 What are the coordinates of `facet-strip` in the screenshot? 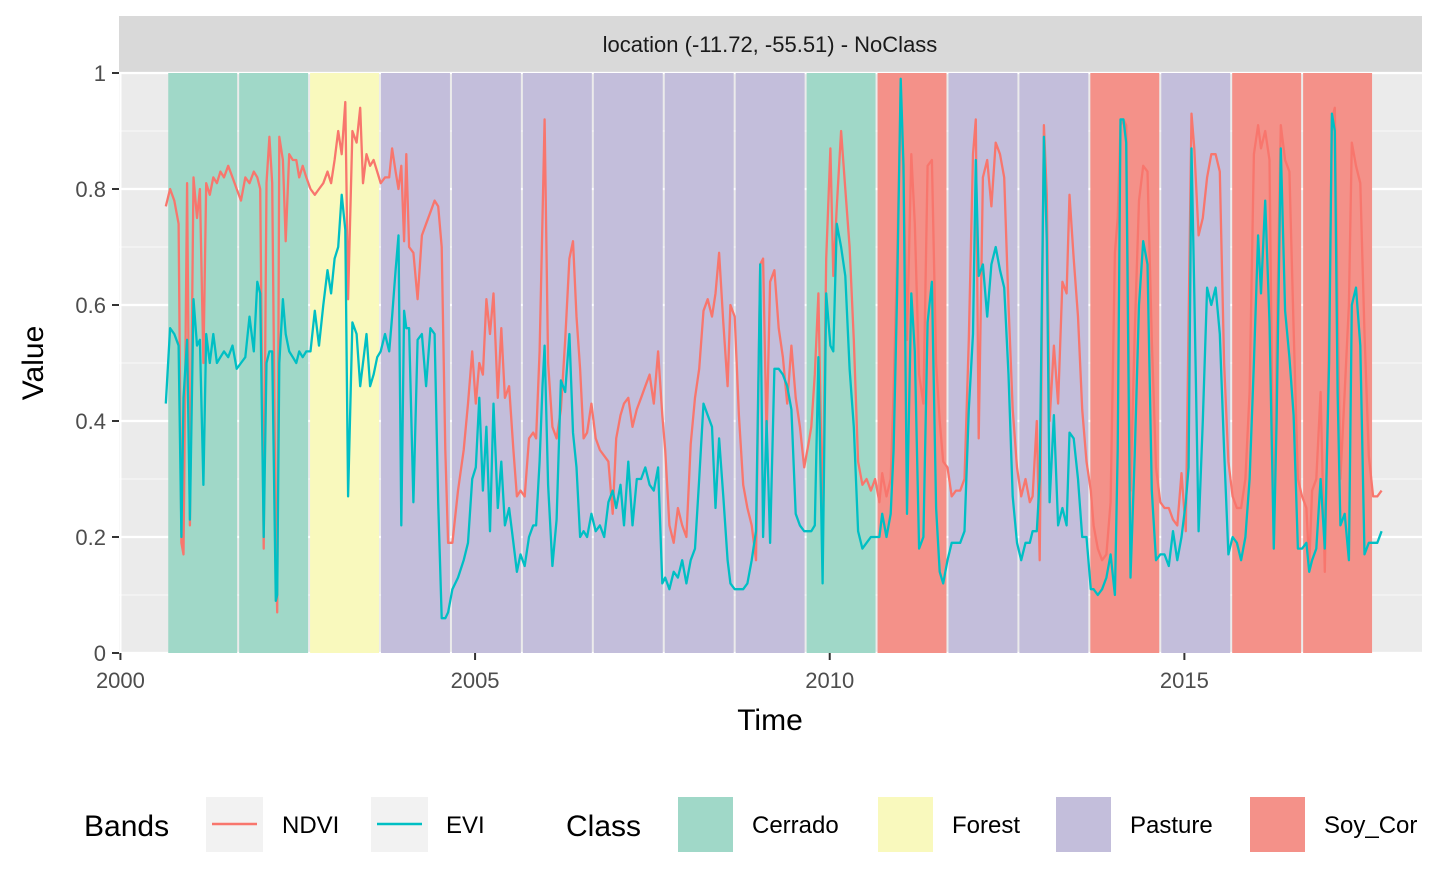 It's located at (770, 44).